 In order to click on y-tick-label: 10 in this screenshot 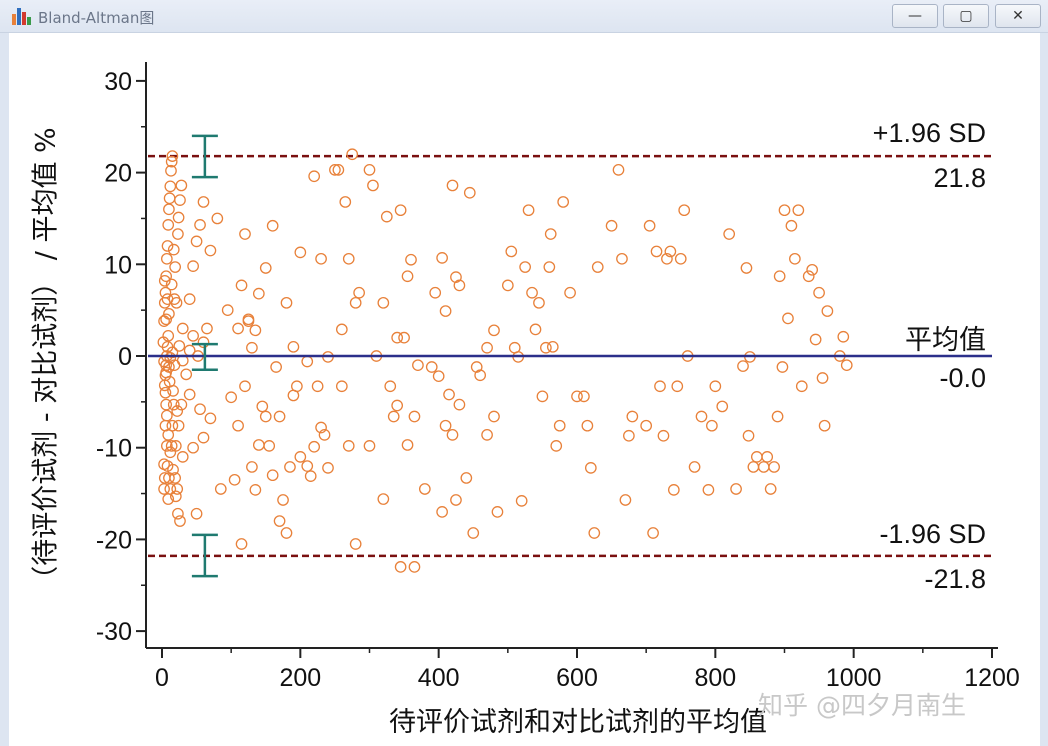, I will do `click(118, 265)`.